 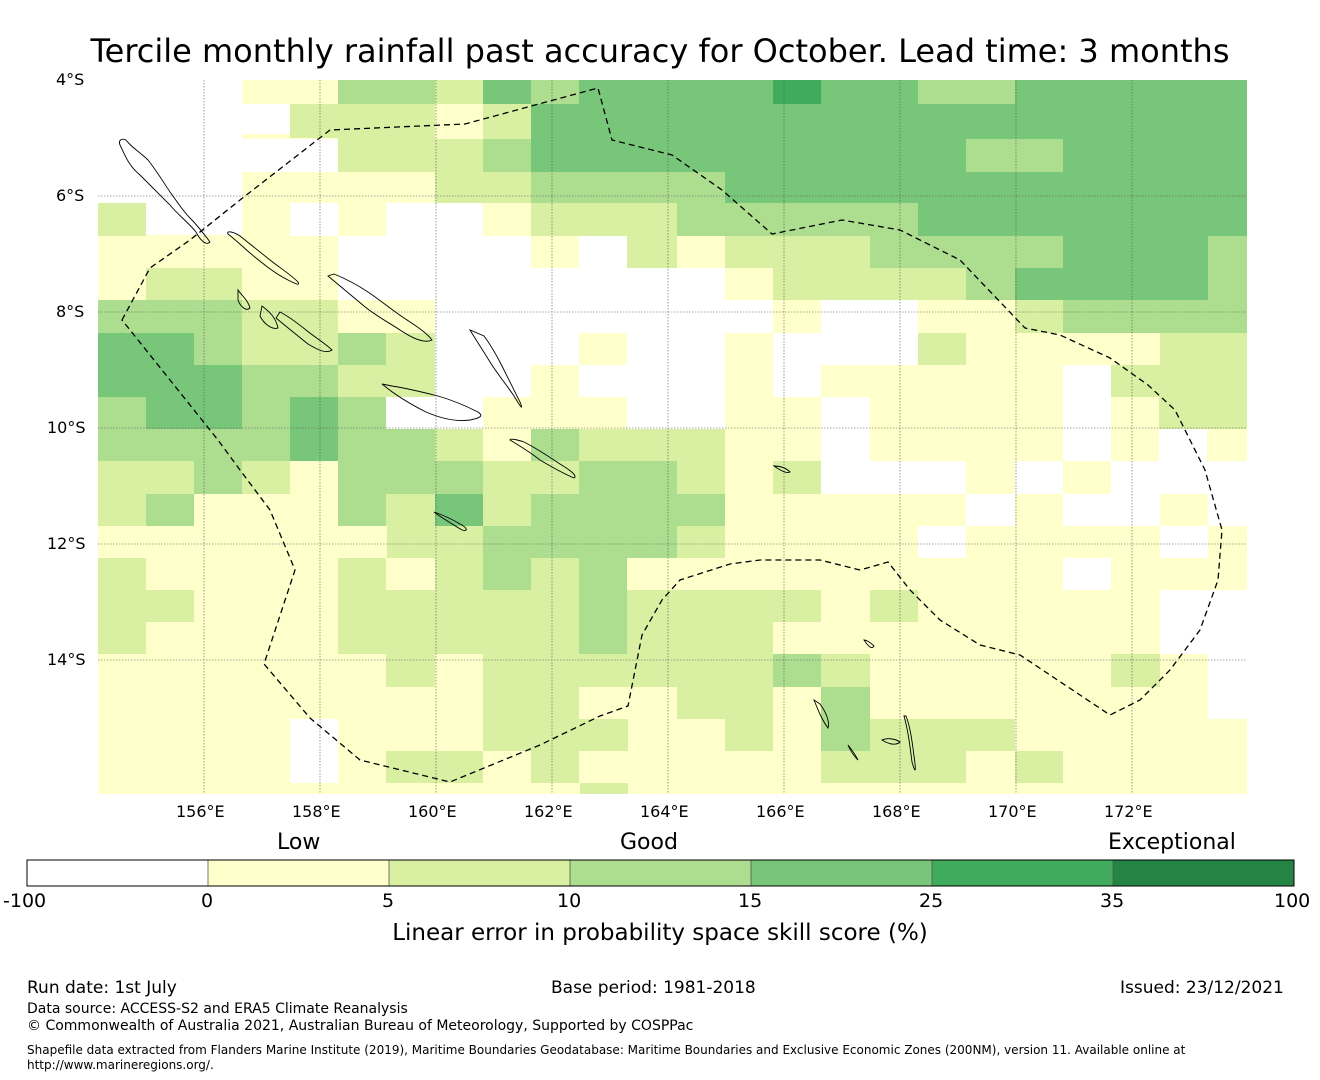 I want to click on lat-label: 14°S, so click(x=66, y=659).